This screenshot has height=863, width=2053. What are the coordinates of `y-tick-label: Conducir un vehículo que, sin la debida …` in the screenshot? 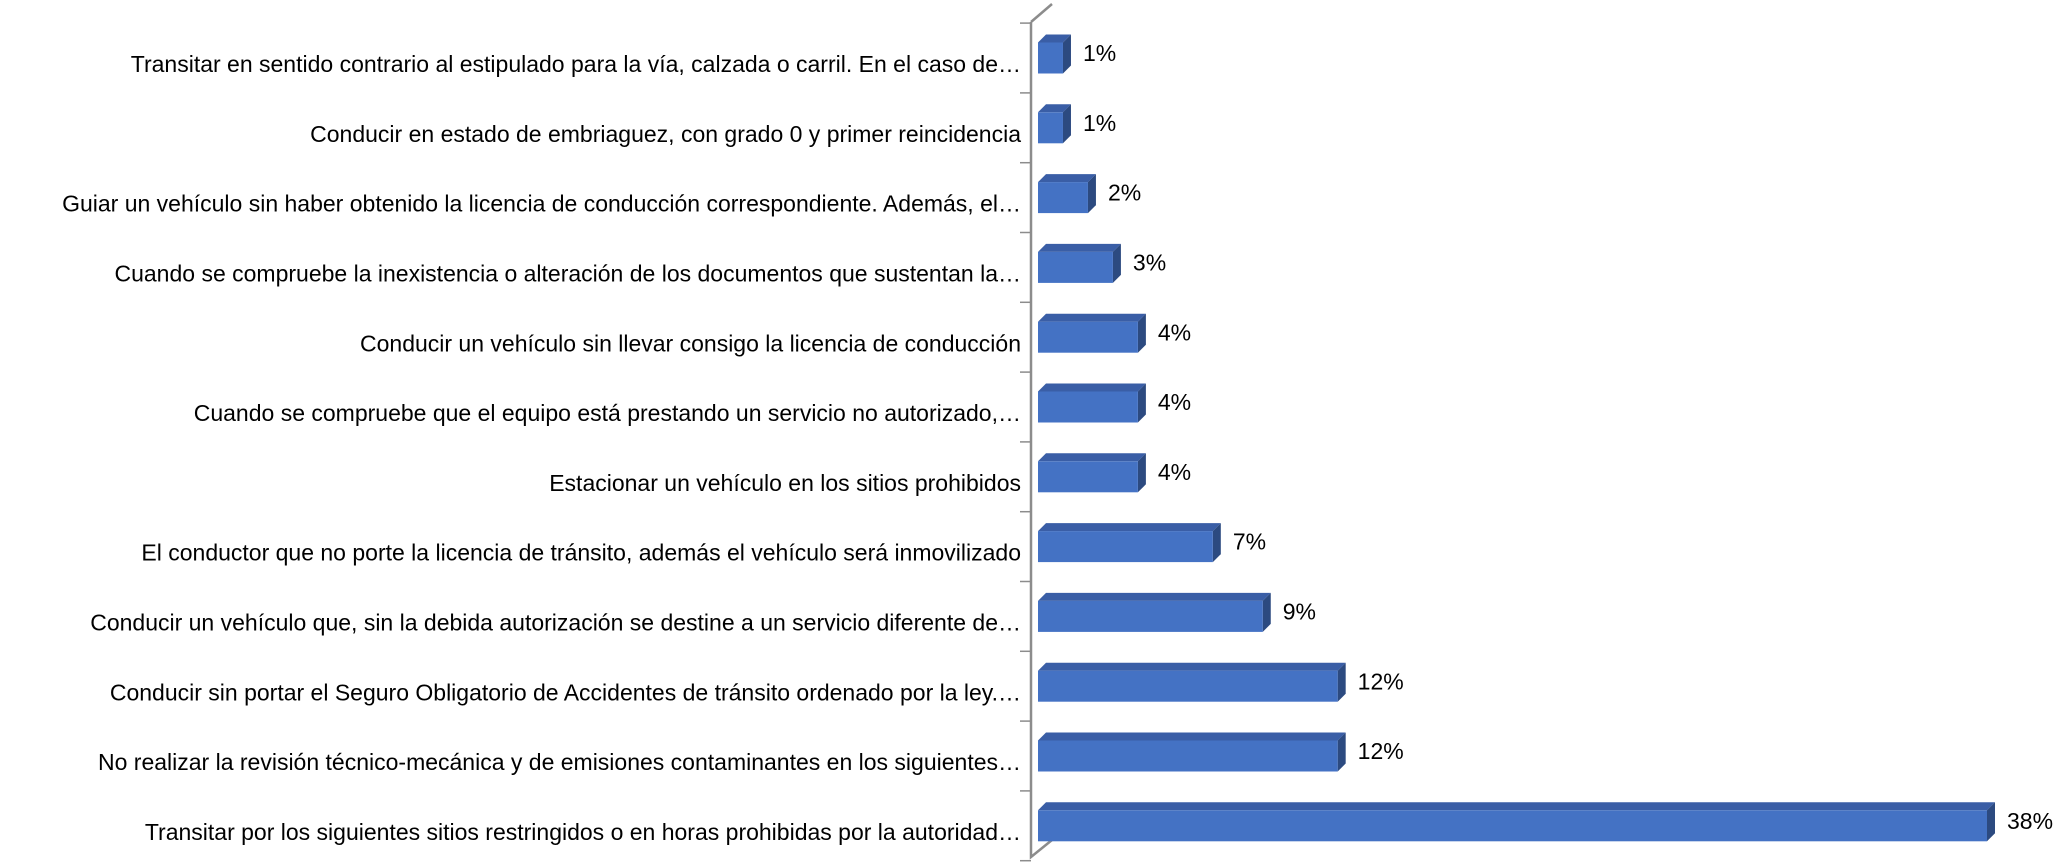 It's located at (555, 622).